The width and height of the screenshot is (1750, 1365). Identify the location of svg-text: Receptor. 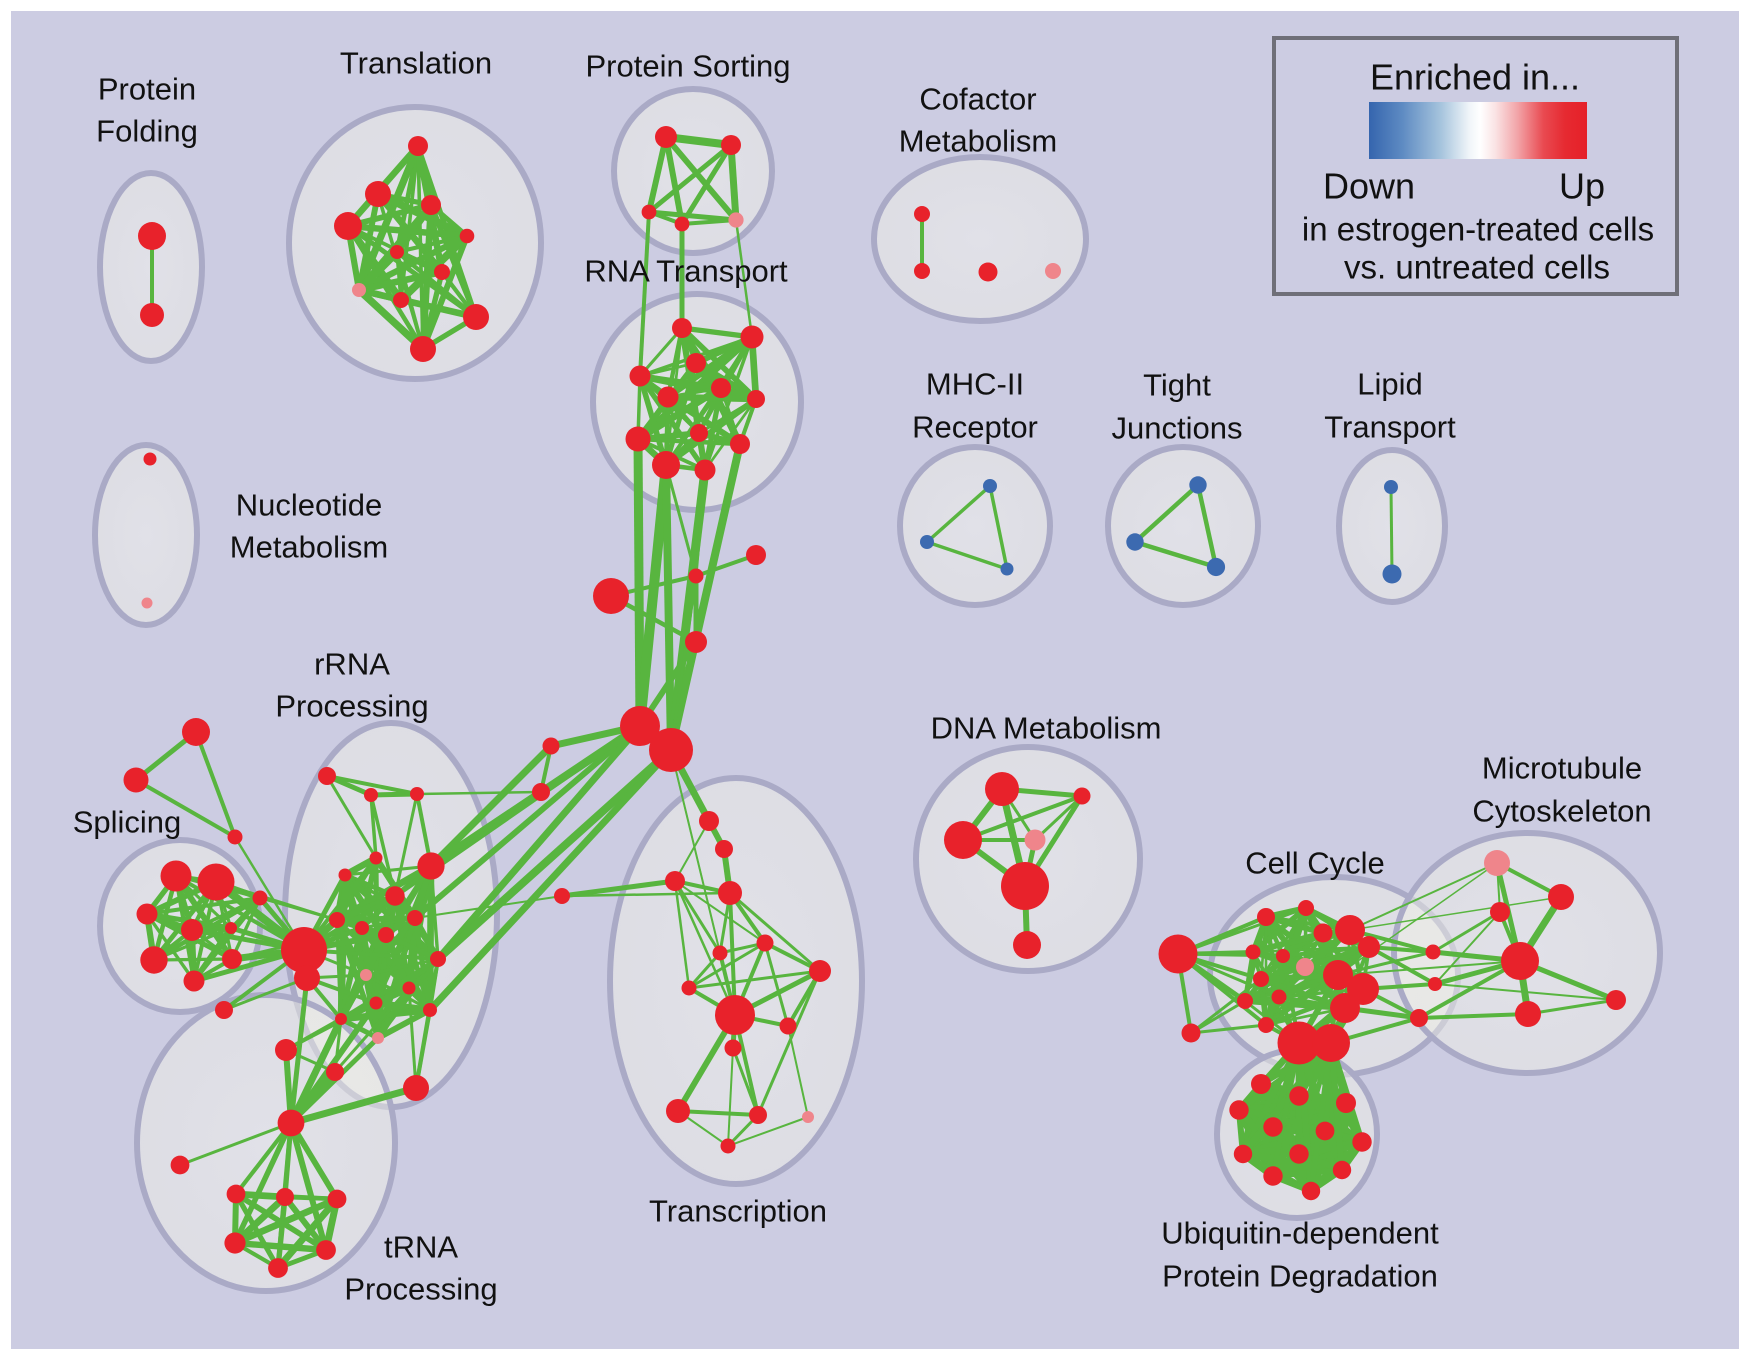
(975, 427).